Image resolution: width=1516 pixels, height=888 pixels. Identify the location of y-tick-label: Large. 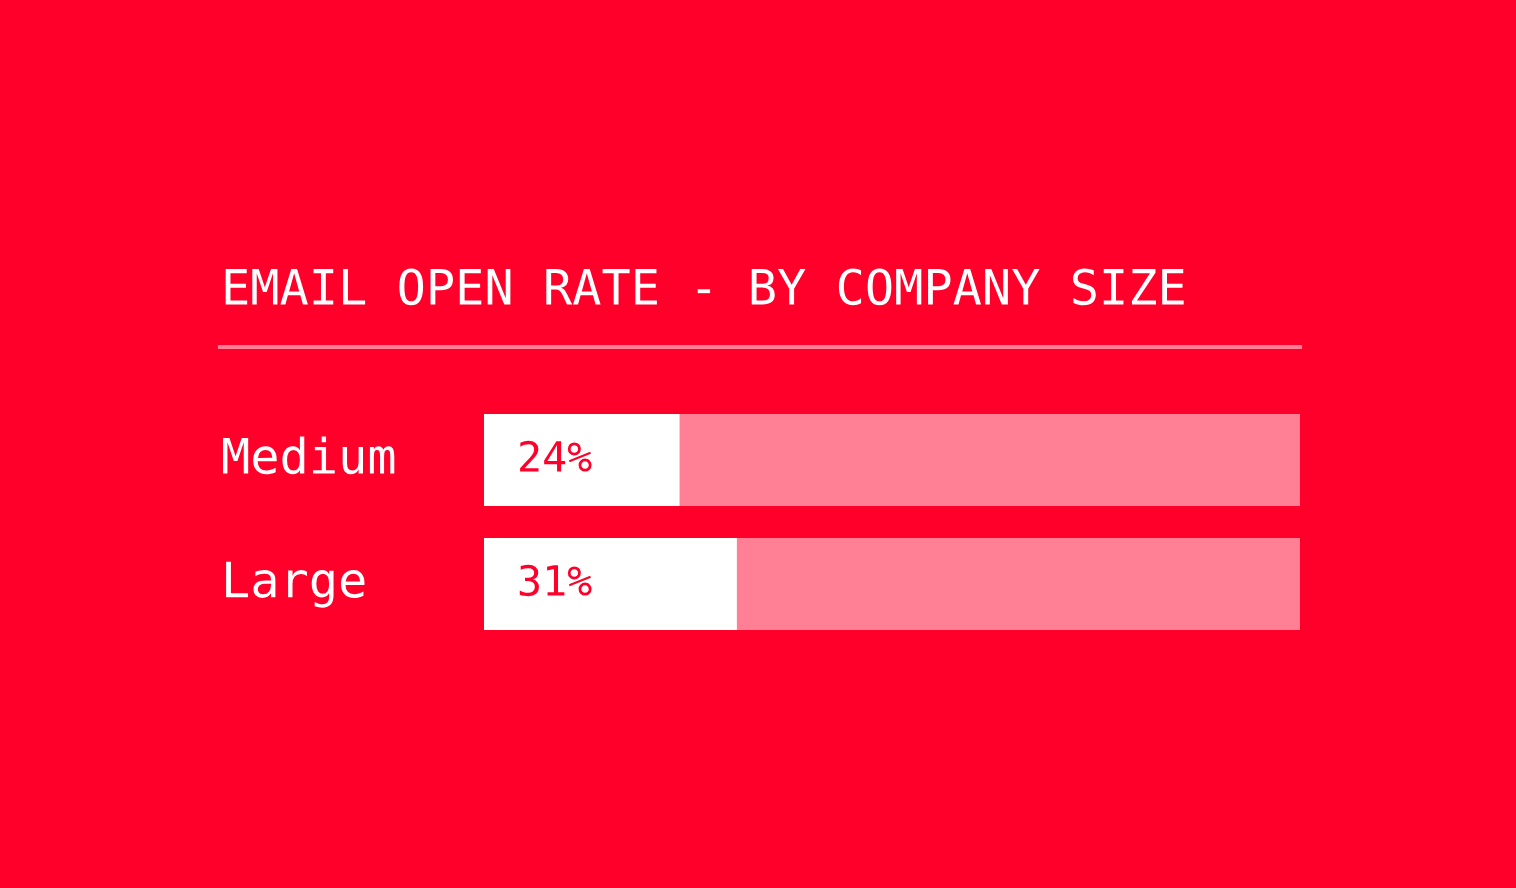
(295, 584).